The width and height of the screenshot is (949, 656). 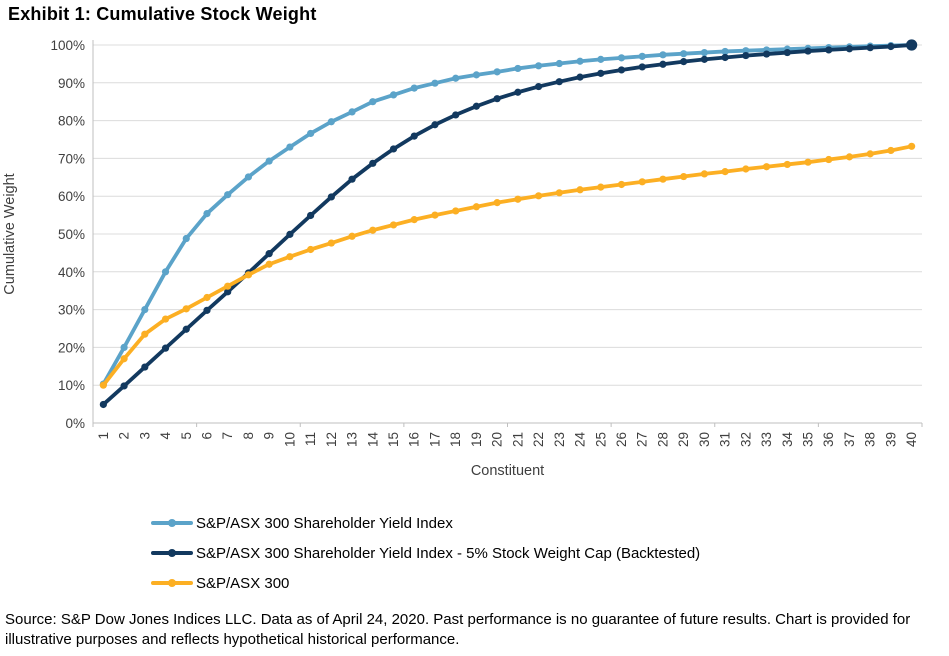 I want to click on x-tick-label: 24, so click(x=580, y=440).